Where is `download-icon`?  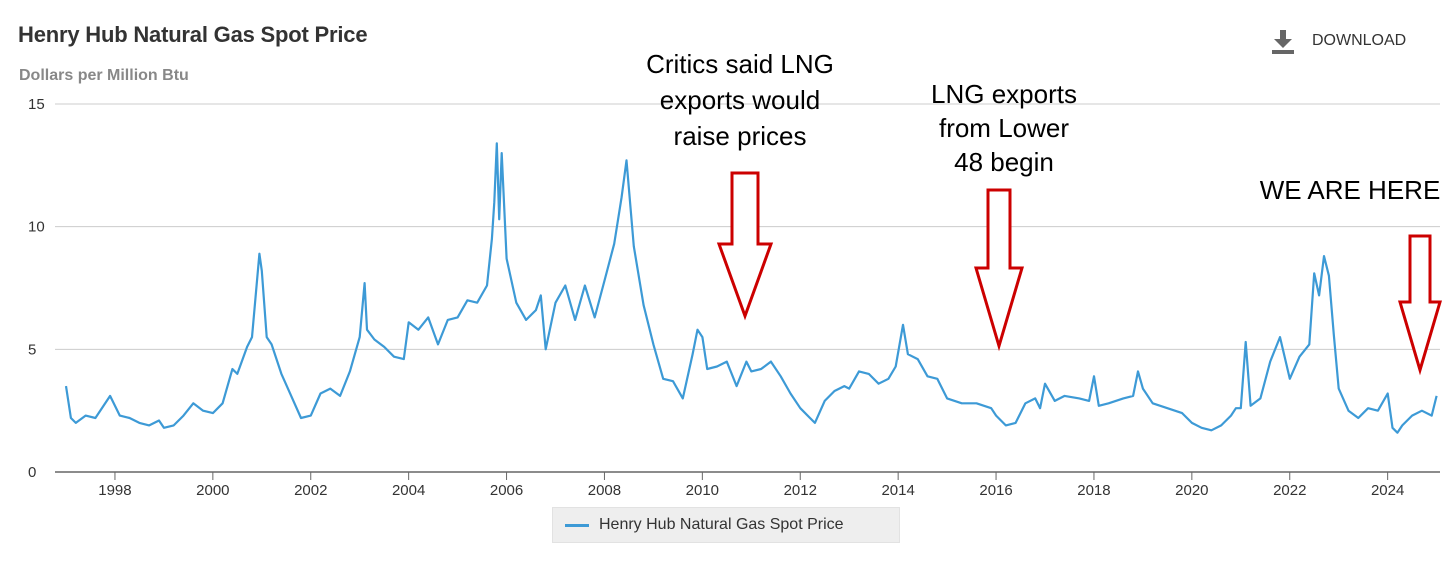
download-icon is located at coordinates (1283, 42).